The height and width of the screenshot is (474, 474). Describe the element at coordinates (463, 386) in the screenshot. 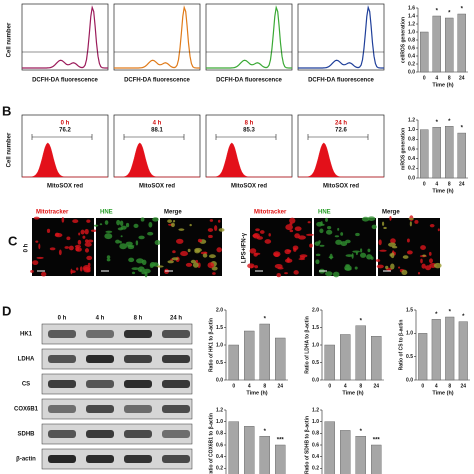

I see `x-tick-label: 24` at that location.